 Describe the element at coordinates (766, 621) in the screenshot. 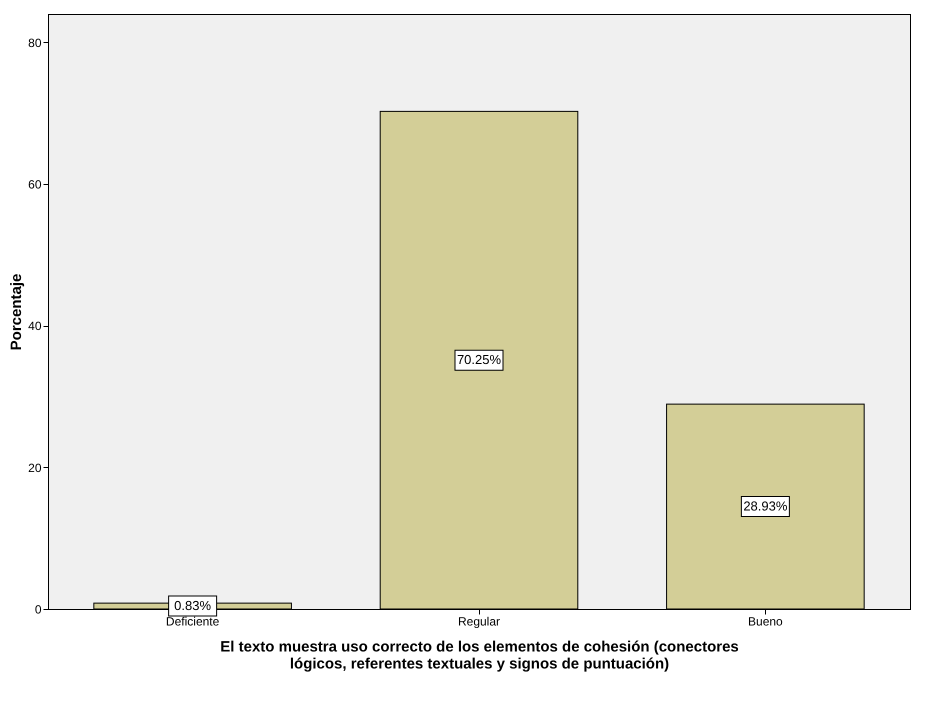

I see `x-tick-label: Bueno` at that location.